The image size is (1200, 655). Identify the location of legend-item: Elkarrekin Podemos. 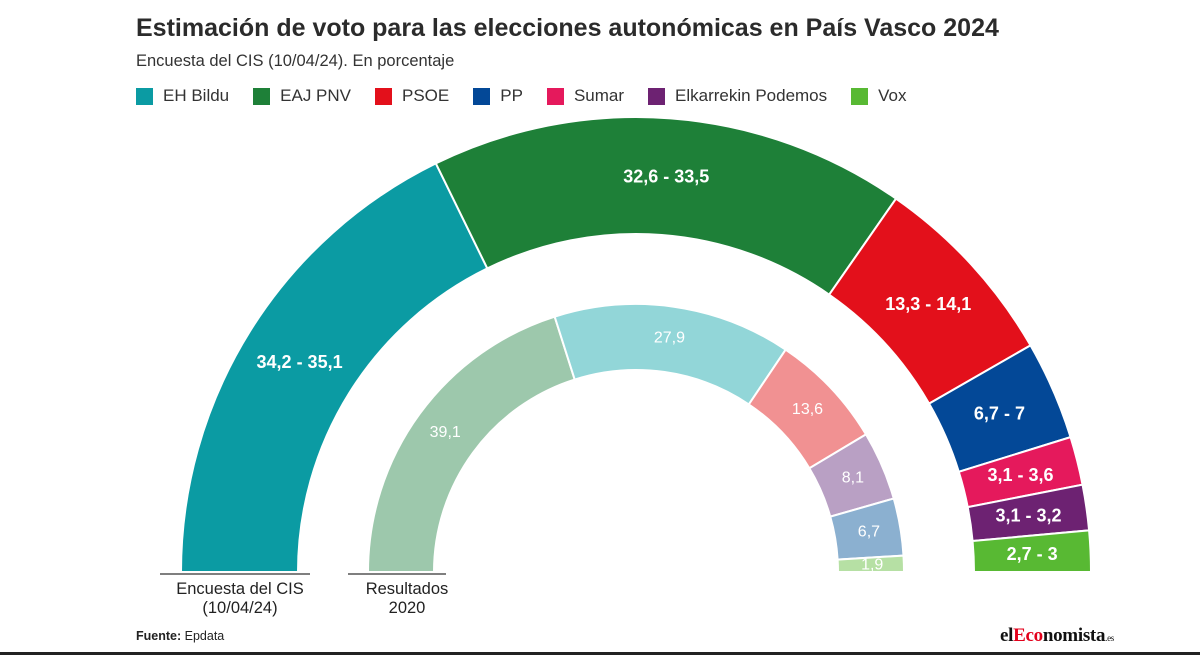
(737, 96).